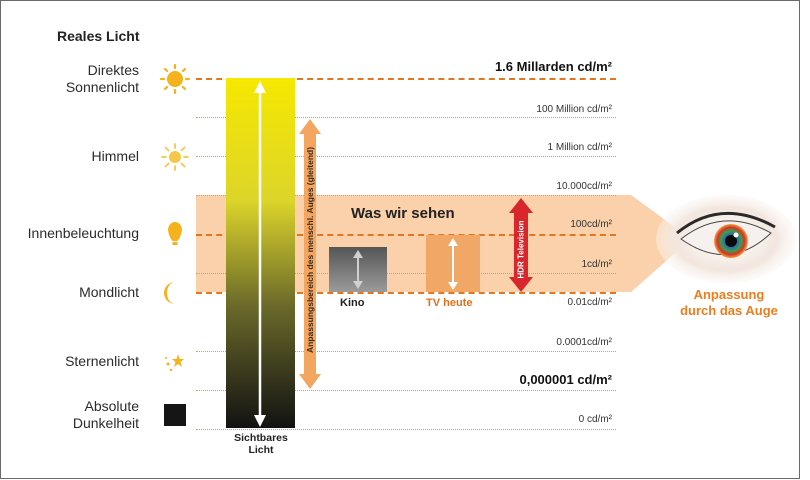 The image size is (810, 480). Describe the element at coordinates (105, 414) in the screenshot. I see `category-label-darkness: Absolute Dunkelheit` at that location.